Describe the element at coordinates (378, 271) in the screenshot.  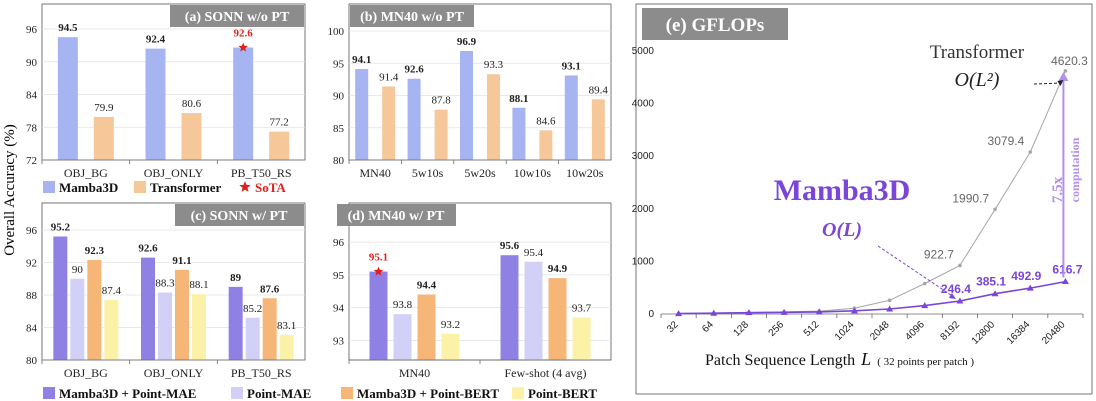
I see `sota-star-marker` at that location.